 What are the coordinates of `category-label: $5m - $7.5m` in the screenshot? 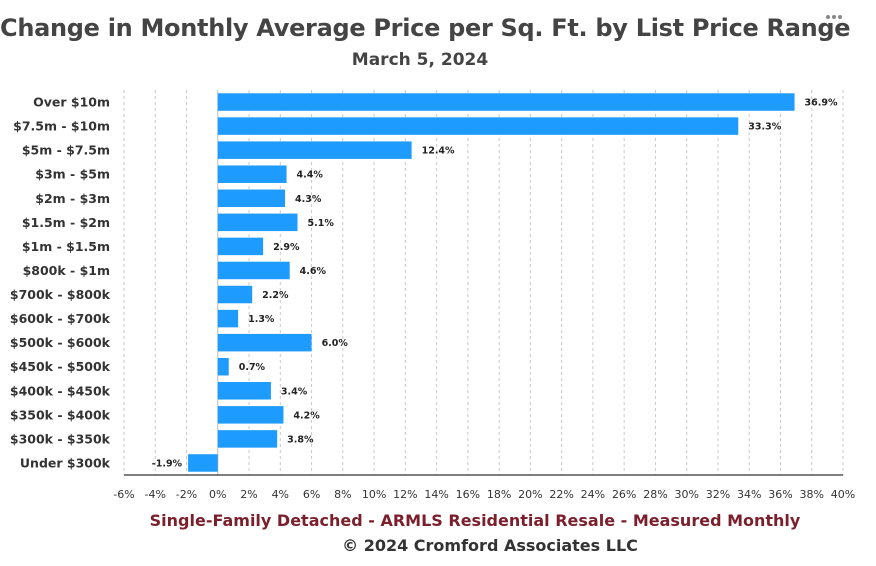 It's located at (66, 150).